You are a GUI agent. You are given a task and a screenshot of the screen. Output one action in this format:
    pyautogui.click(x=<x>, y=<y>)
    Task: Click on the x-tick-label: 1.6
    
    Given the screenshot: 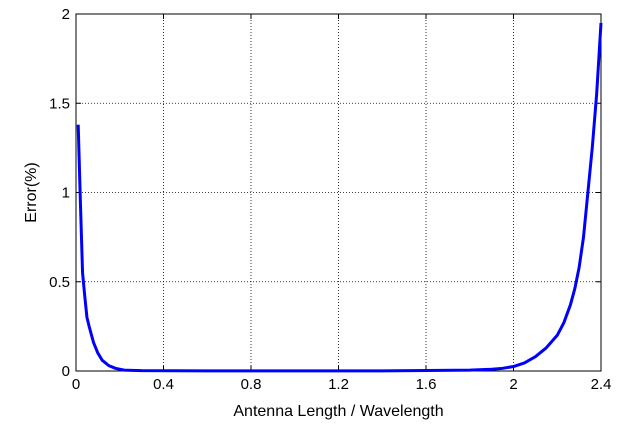 What is the action you would take?
    pyautogui.click(x=426, y=384)
    